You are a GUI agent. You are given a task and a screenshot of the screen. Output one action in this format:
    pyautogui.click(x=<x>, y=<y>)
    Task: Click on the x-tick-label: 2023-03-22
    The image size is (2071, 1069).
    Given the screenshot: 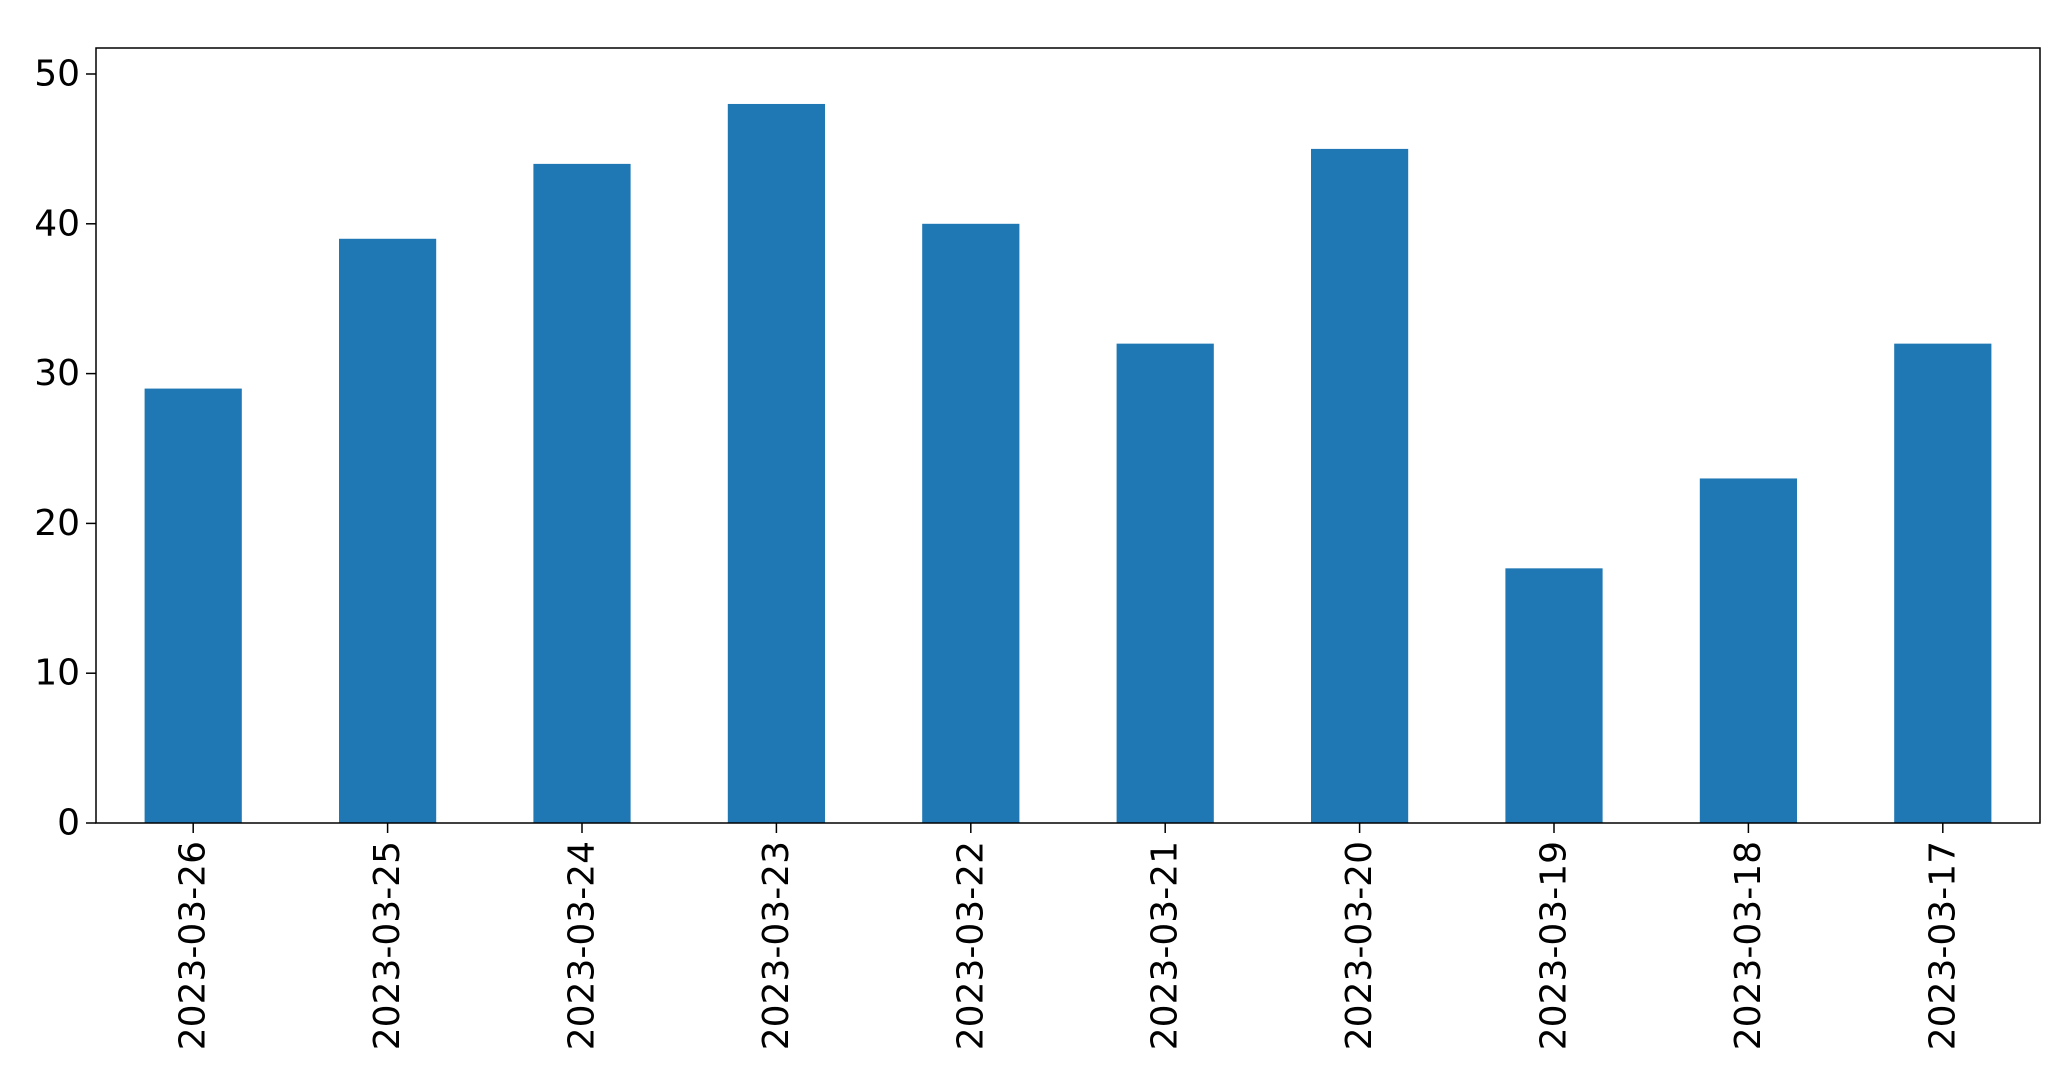 What is the action you would take?
    pyautogui.click(x=970, y=945)
    